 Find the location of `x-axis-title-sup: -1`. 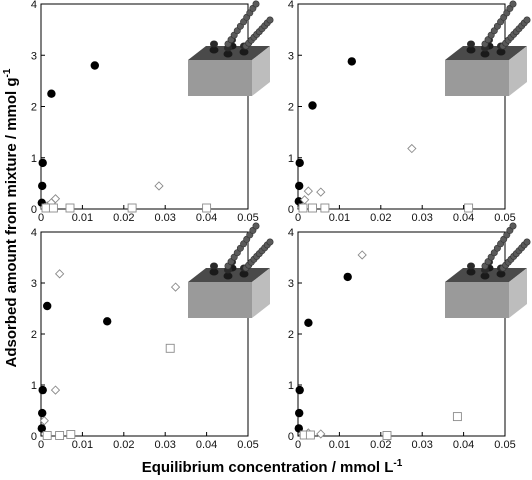

x-axis-title-sup: -1 is located at coordinates (397, 463).